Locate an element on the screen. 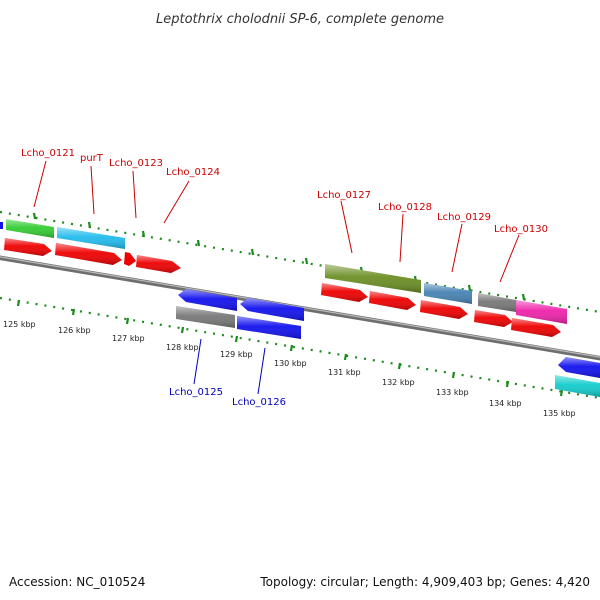  gene-label: Lcho_0130 is located at coordinates (521, 229).